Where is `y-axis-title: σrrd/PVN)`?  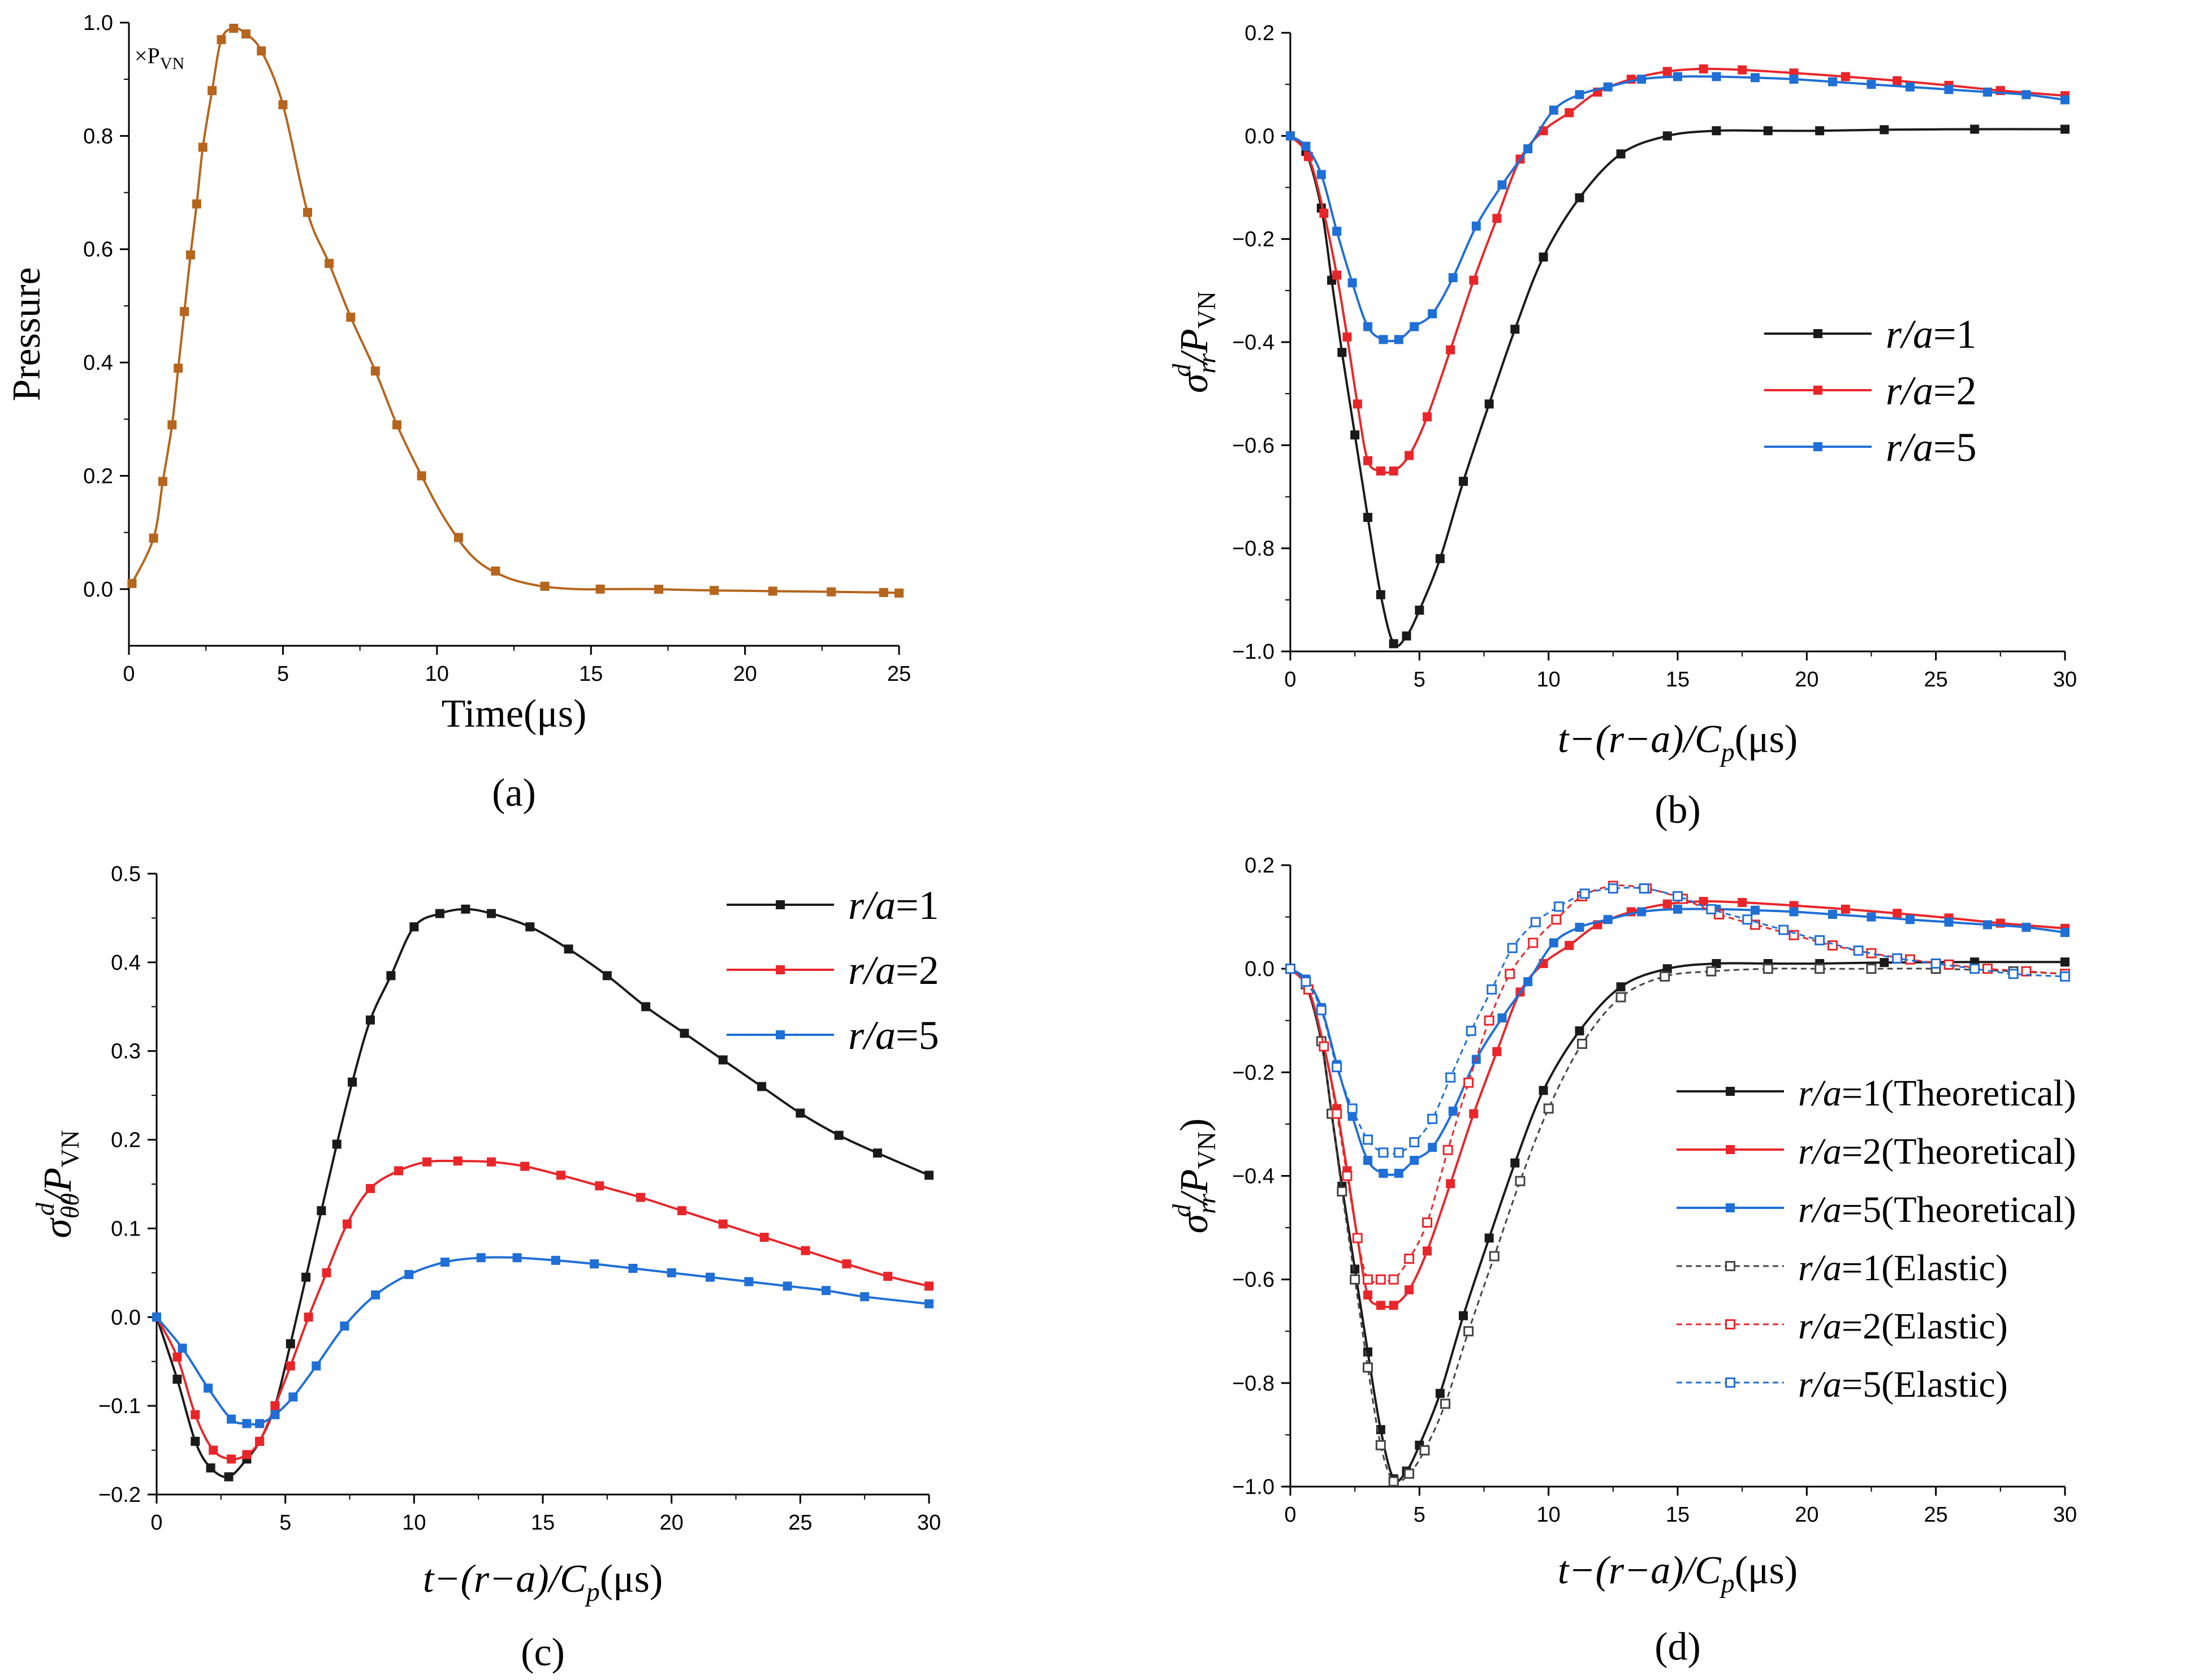 y-axis-title: σrrd/PVN) is located at coordinates (1194, 1176).